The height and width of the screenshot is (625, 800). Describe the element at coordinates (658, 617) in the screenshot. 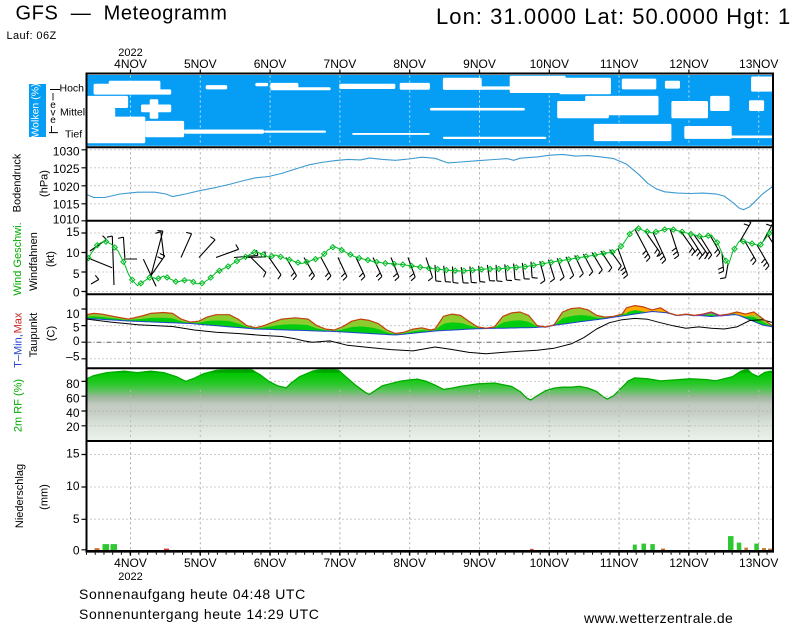

I see `svg-text: www.wetterzentrale.de` at that location.